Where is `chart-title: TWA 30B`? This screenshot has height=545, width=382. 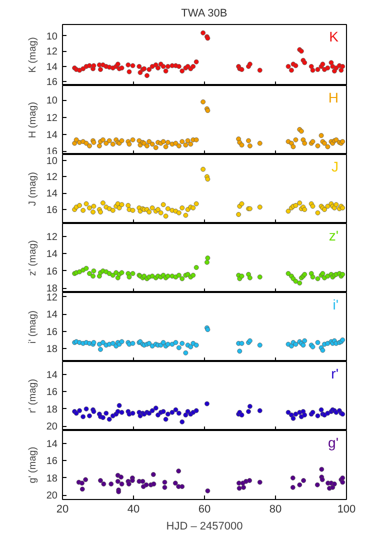 chart-title: TWA 30B is located at coordinates (204, 14).